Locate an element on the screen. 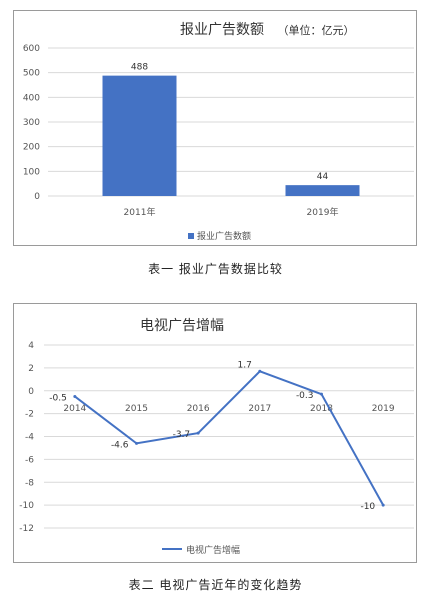 The height and width of the screenshot is (597, 431). line-ytick-label: -8 is located at coordinates (29, 483).